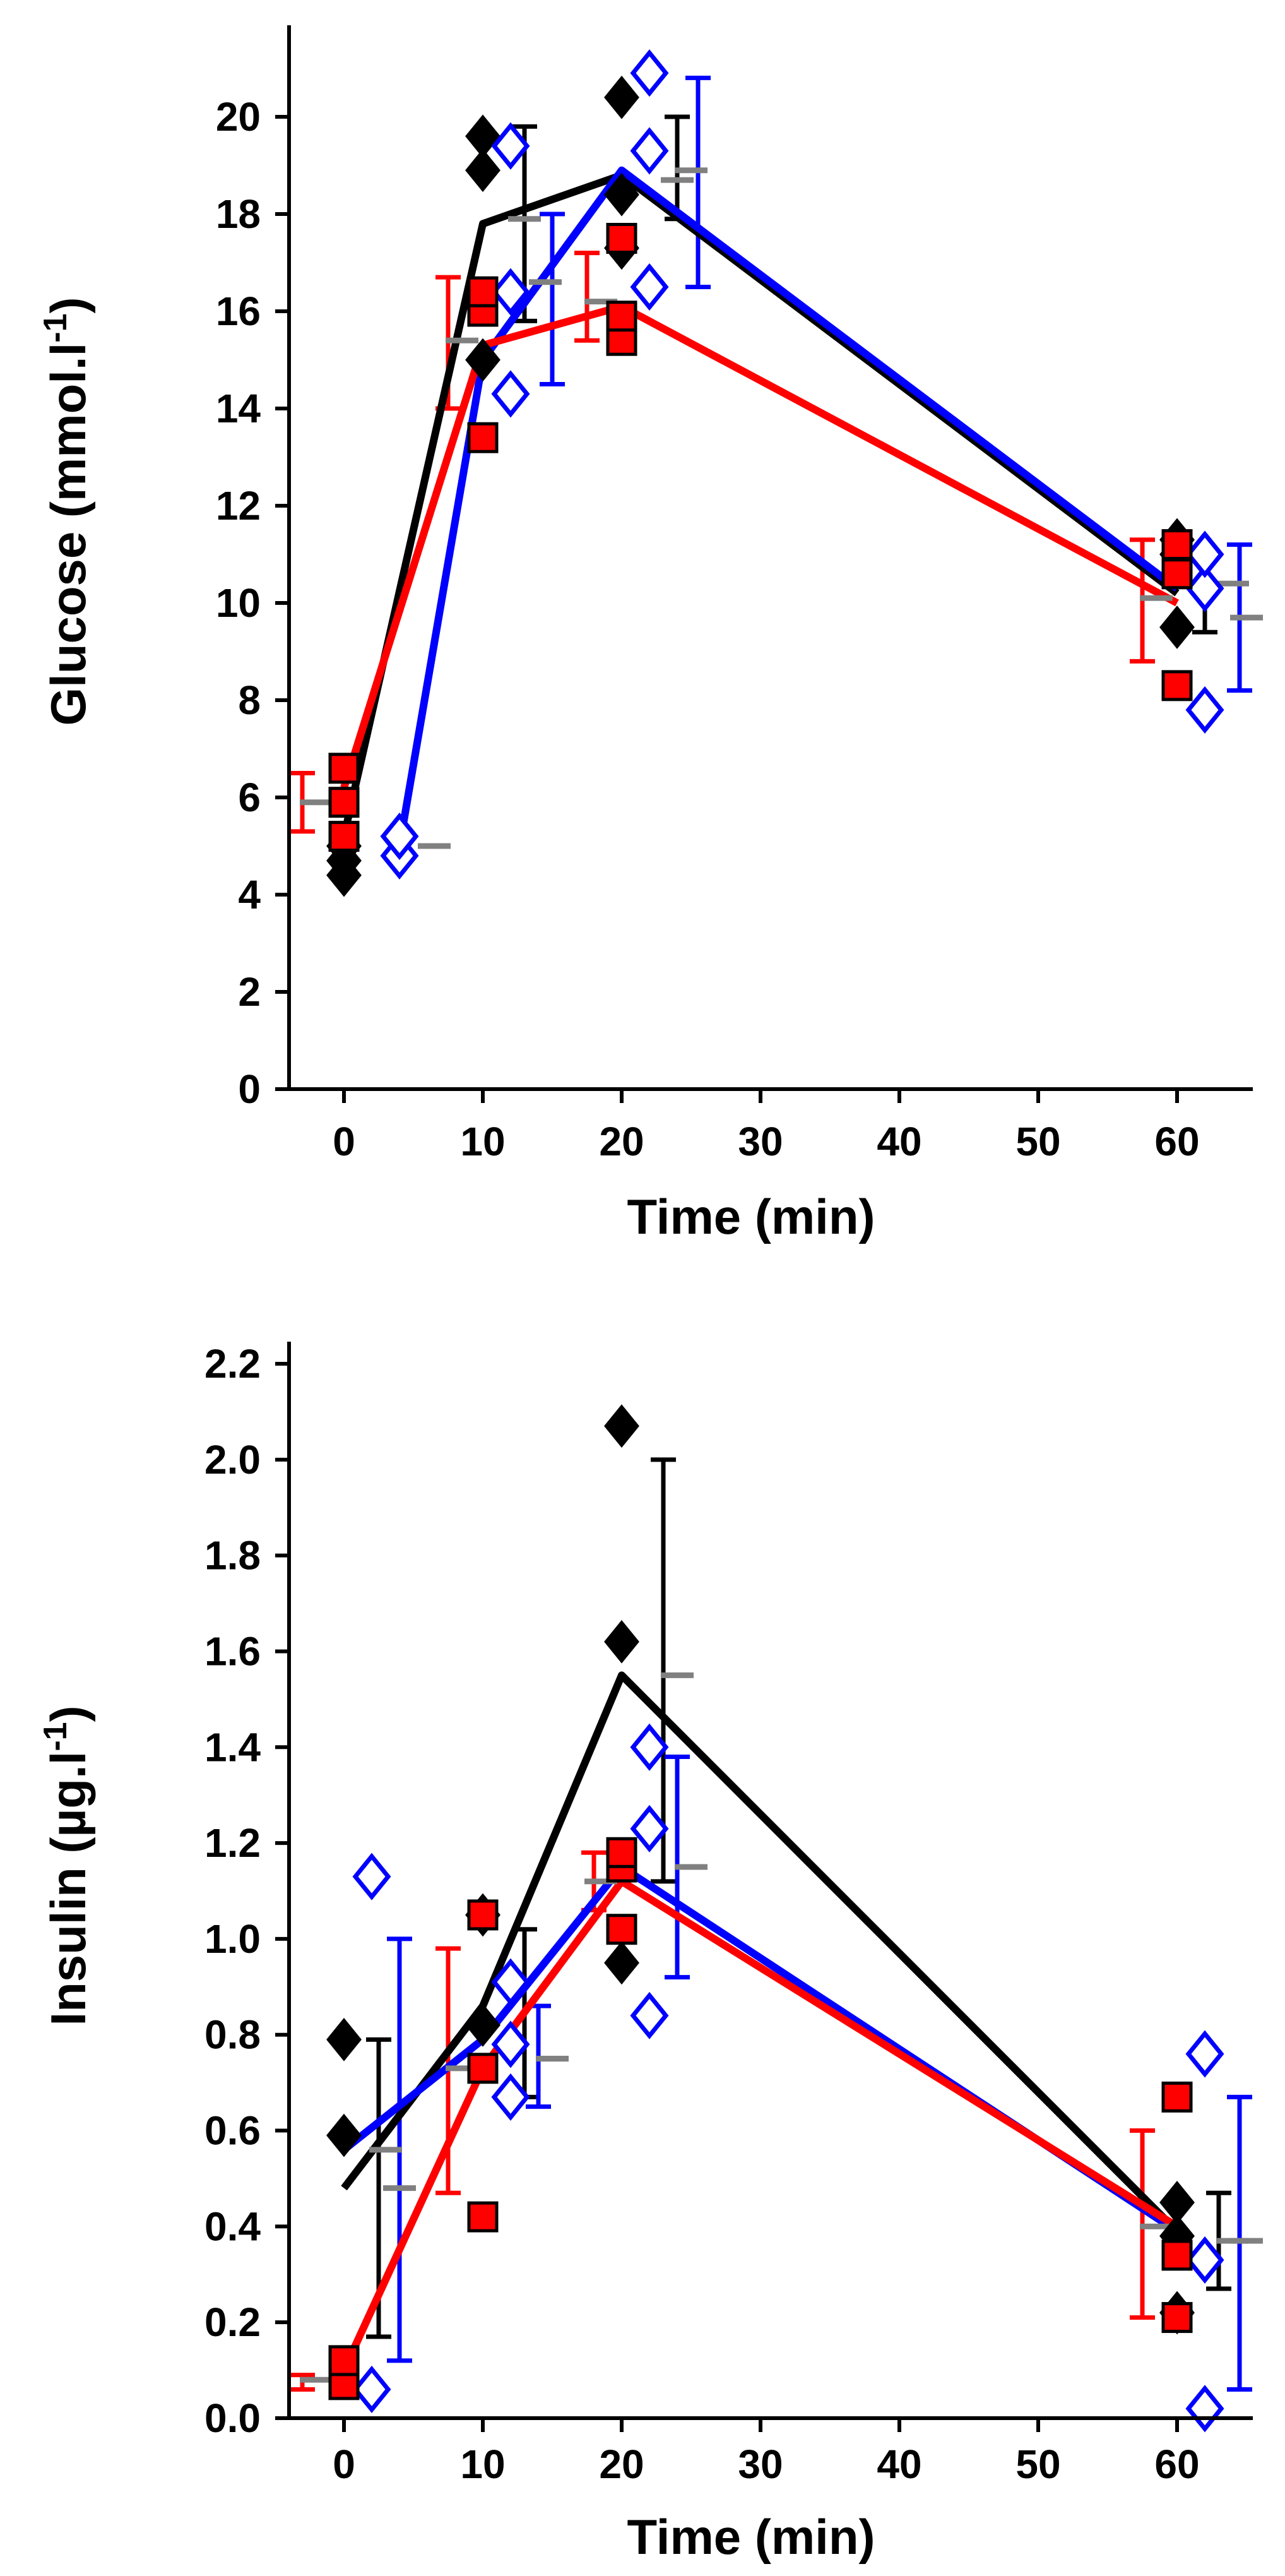  Describe the element at coordinates (760, 2464) in the screenshot. I see `insulin-x-tick-label: 30` at that location.